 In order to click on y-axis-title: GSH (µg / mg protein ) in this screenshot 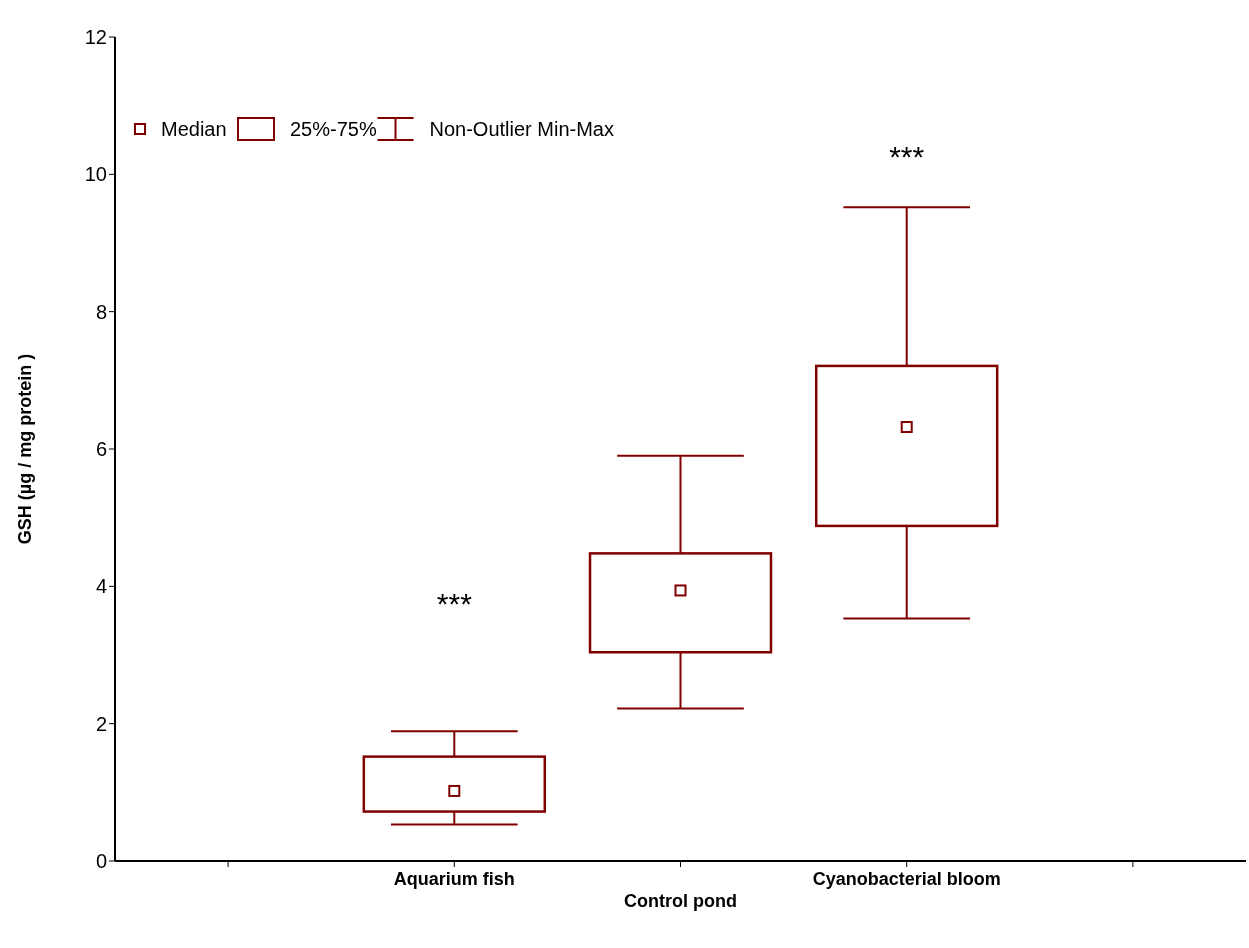, I will do `click(25, 449)`.